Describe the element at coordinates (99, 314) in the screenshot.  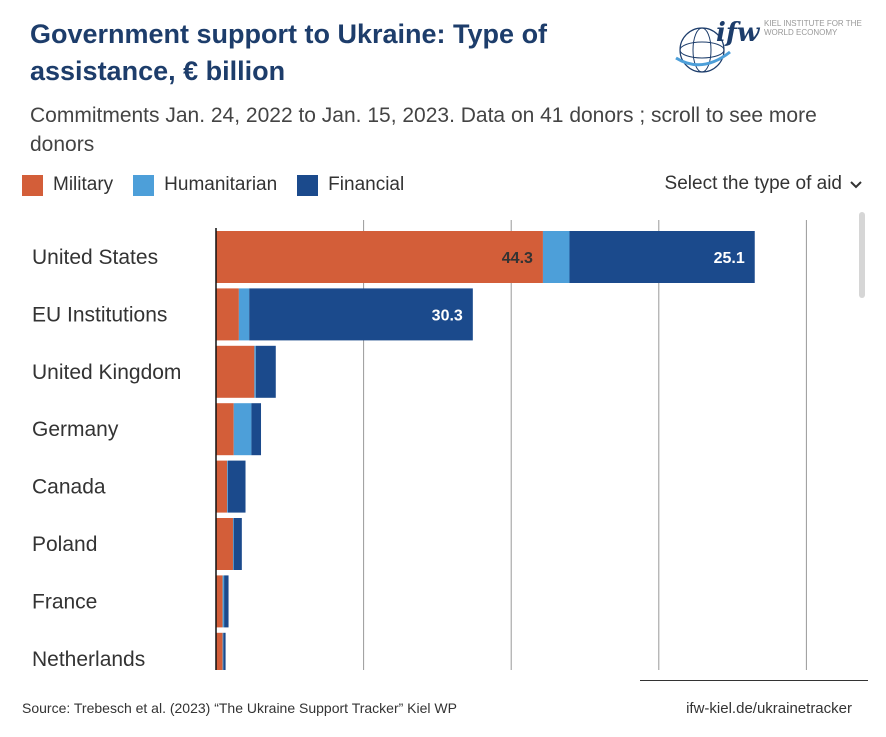
I see `category-label: EU Institutions` at that location.